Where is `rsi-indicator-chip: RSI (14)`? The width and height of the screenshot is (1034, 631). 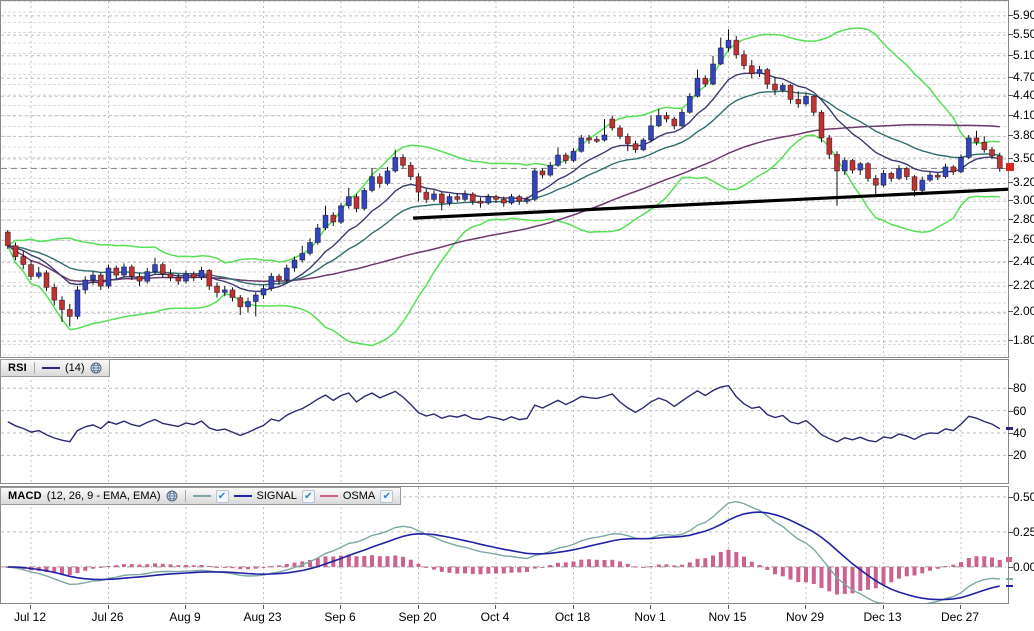 rsi-indicator-chip: RSI (14) is located at coordinates (55, 368).